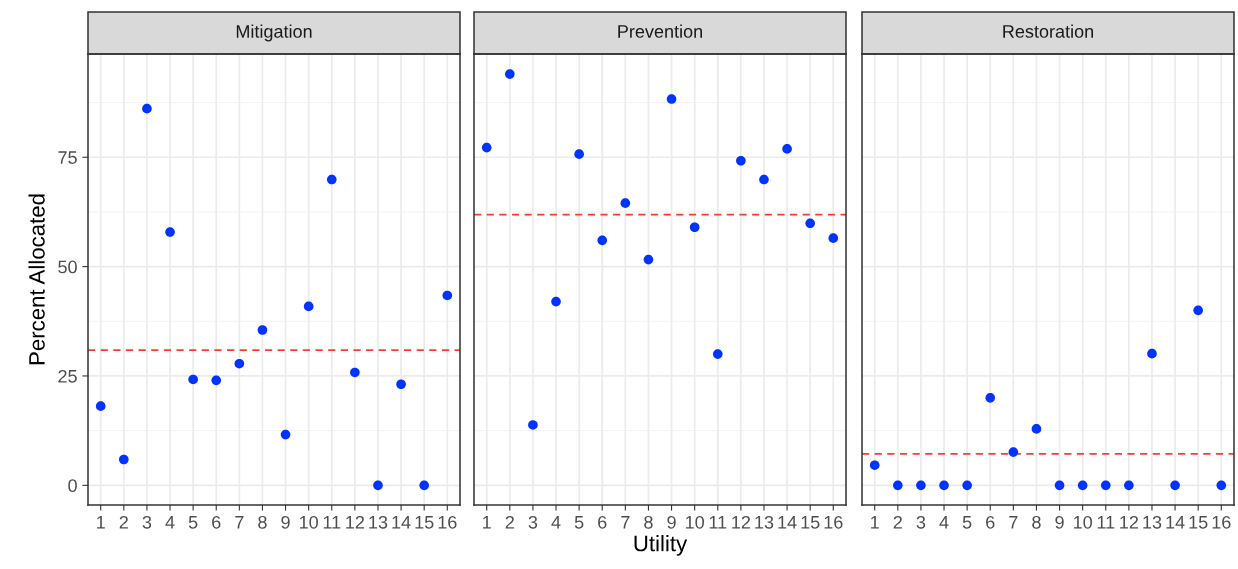 This screenshot has width=1238, height=569. What do you see at coordinates (661, 545) in the screenshot?
I see `x-axis-title: Utility` at bounding box center [661, 545].